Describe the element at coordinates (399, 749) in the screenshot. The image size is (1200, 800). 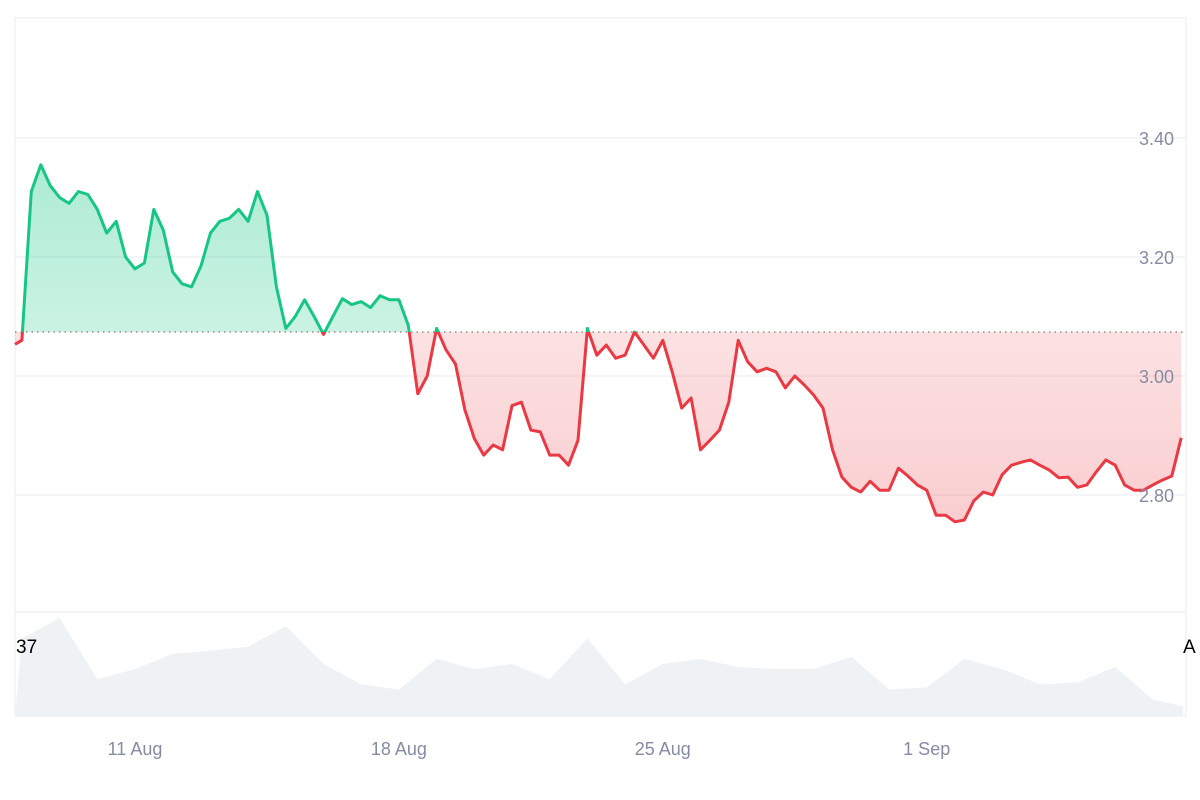
I see `x-tick-label: 18 Aug` at that location.